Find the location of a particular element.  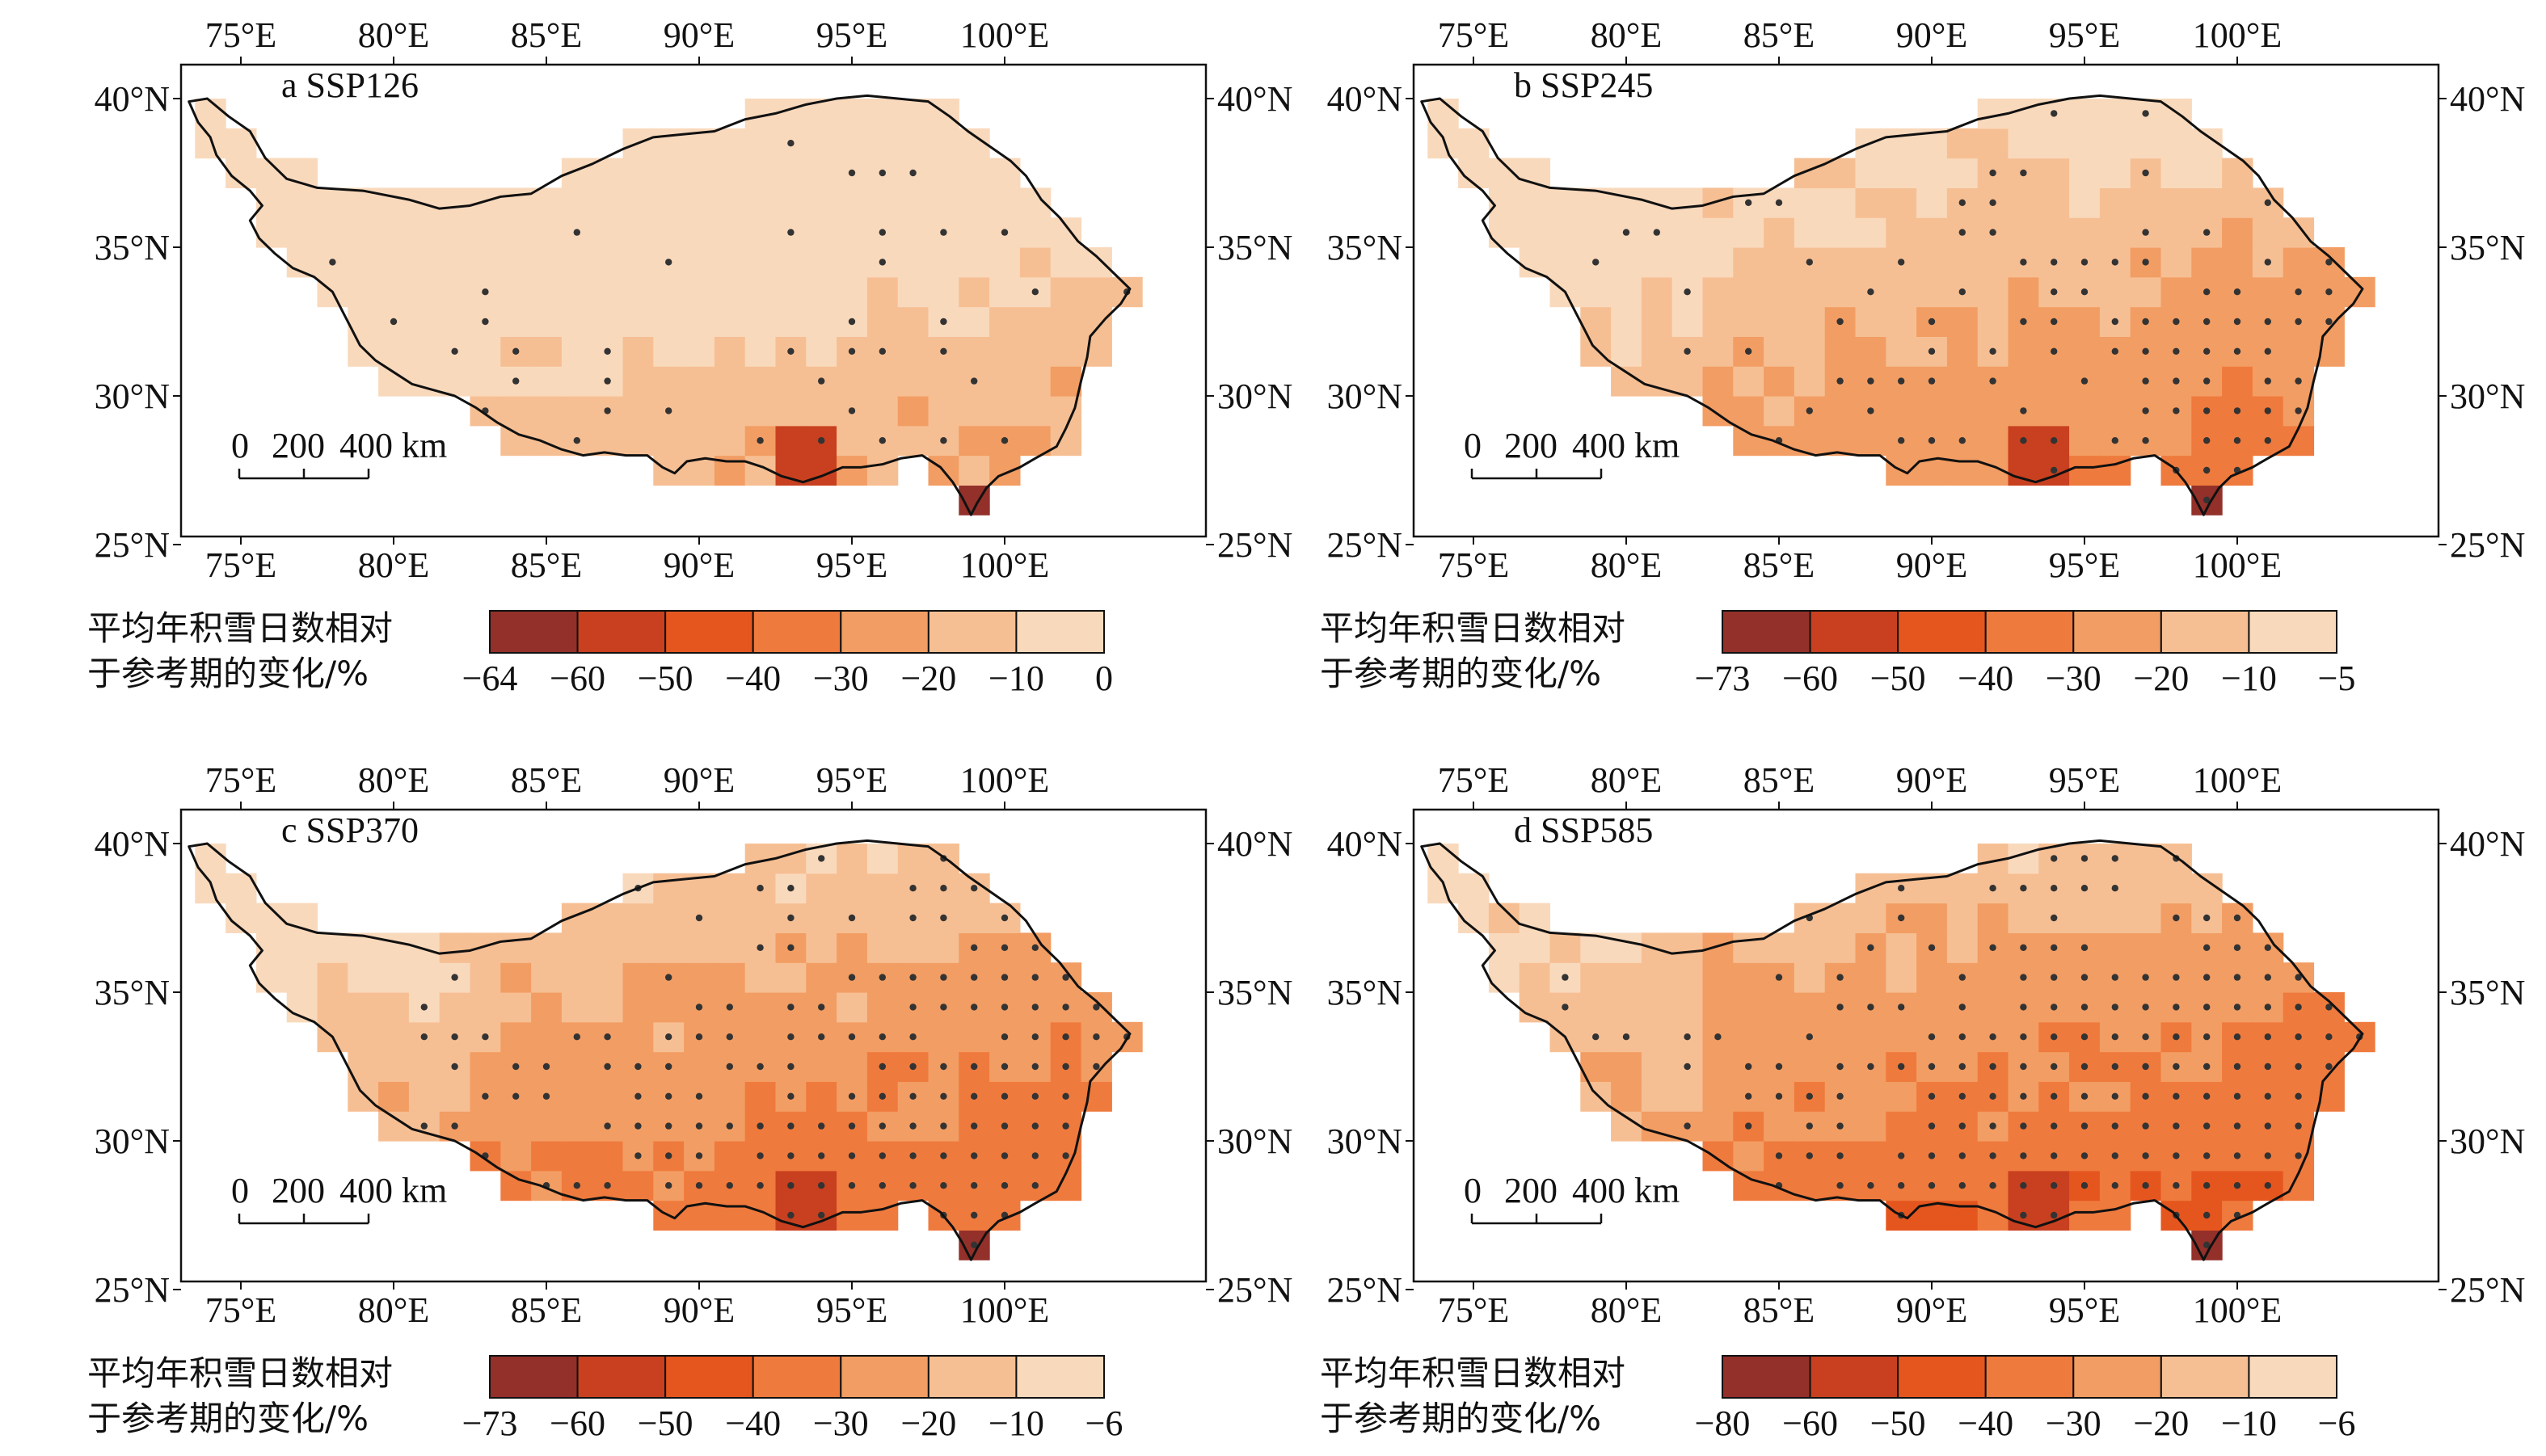

legend-tick-label: −30 is located at coordinates (2073, 1423).